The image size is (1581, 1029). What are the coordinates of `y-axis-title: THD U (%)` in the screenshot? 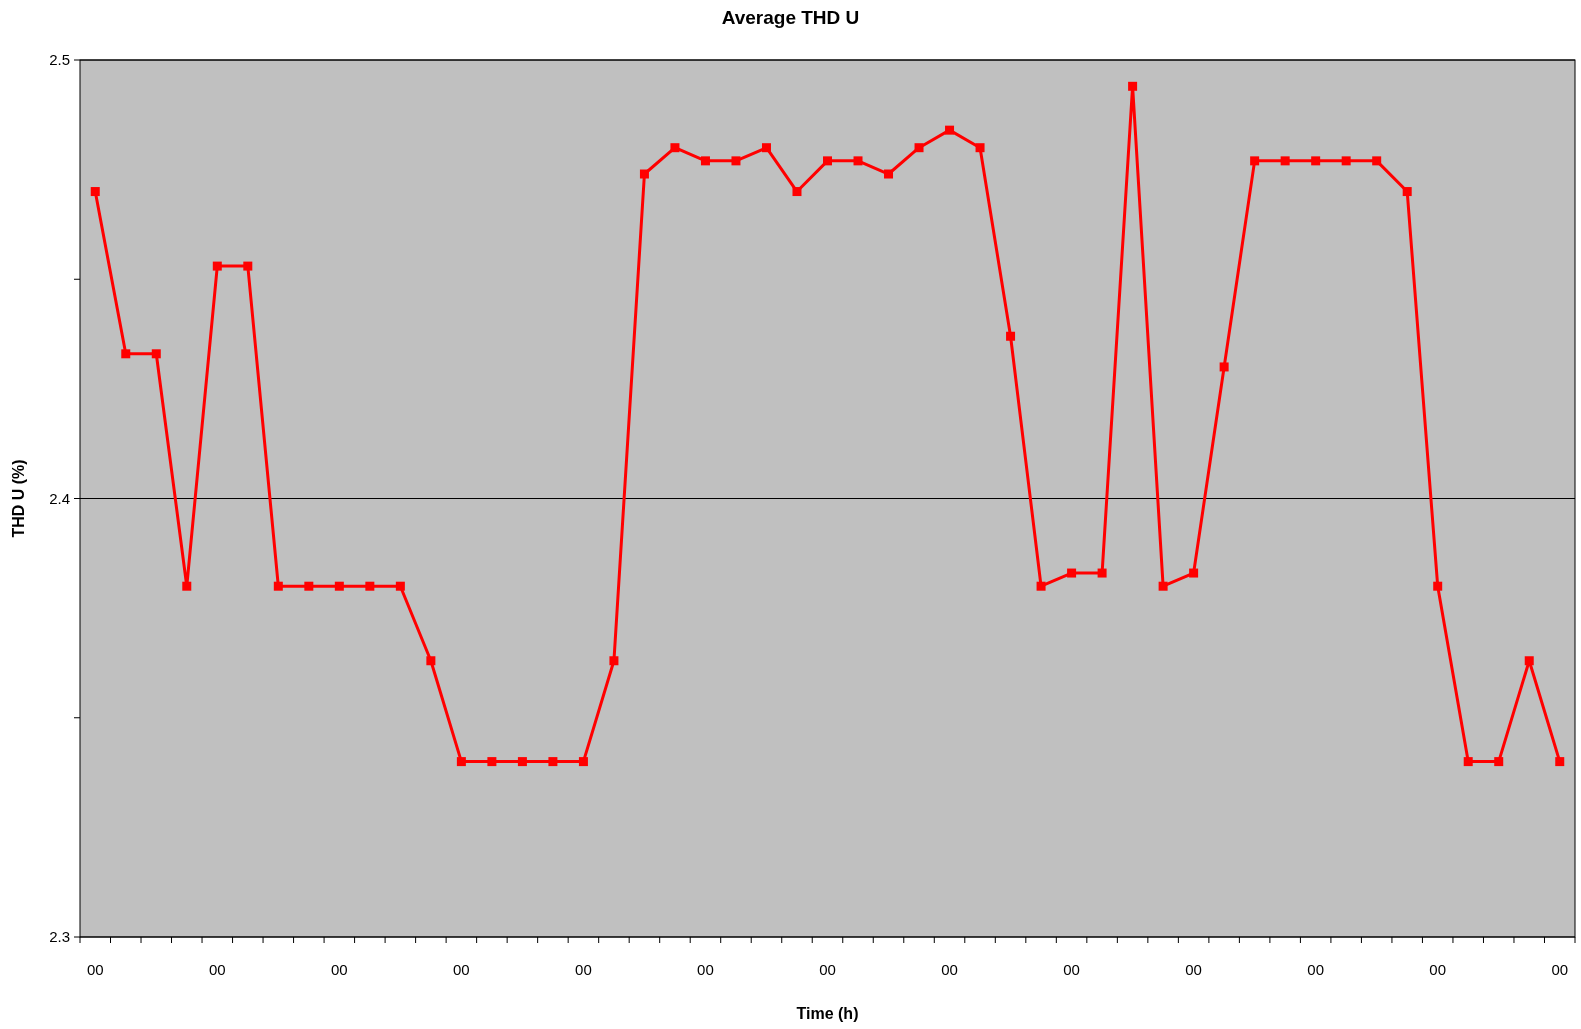 It's located at (18, 498).